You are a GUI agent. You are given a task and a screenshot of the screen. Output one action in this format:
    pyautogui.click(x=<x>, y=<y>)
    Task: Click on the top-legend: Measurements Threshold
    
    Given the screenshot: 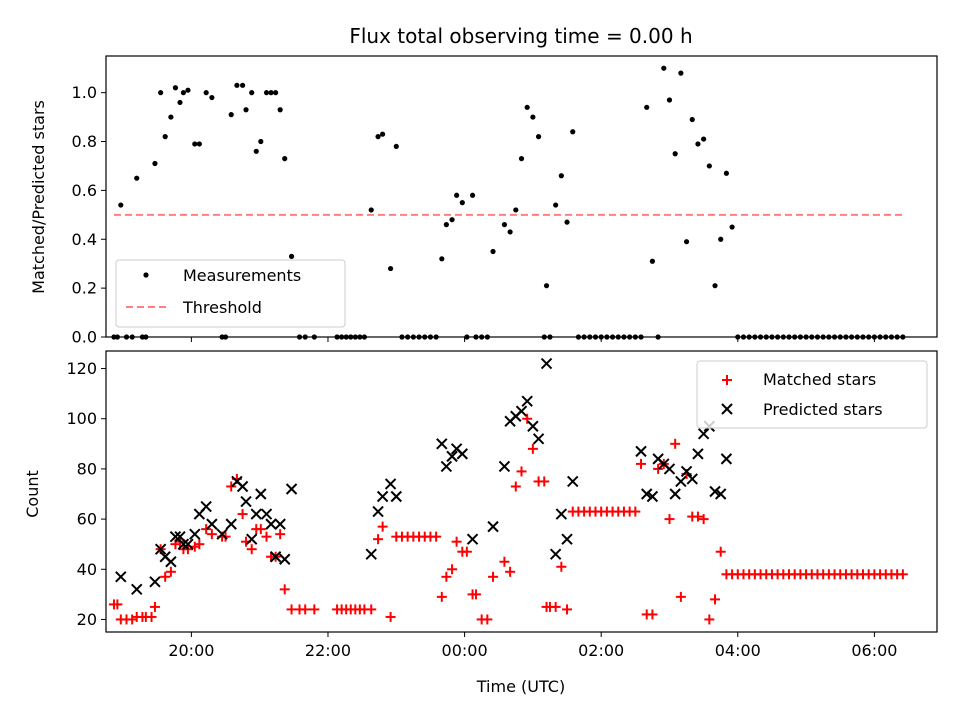 What is the action you would take?
    pyautogui.click(x=230, y=293)
    